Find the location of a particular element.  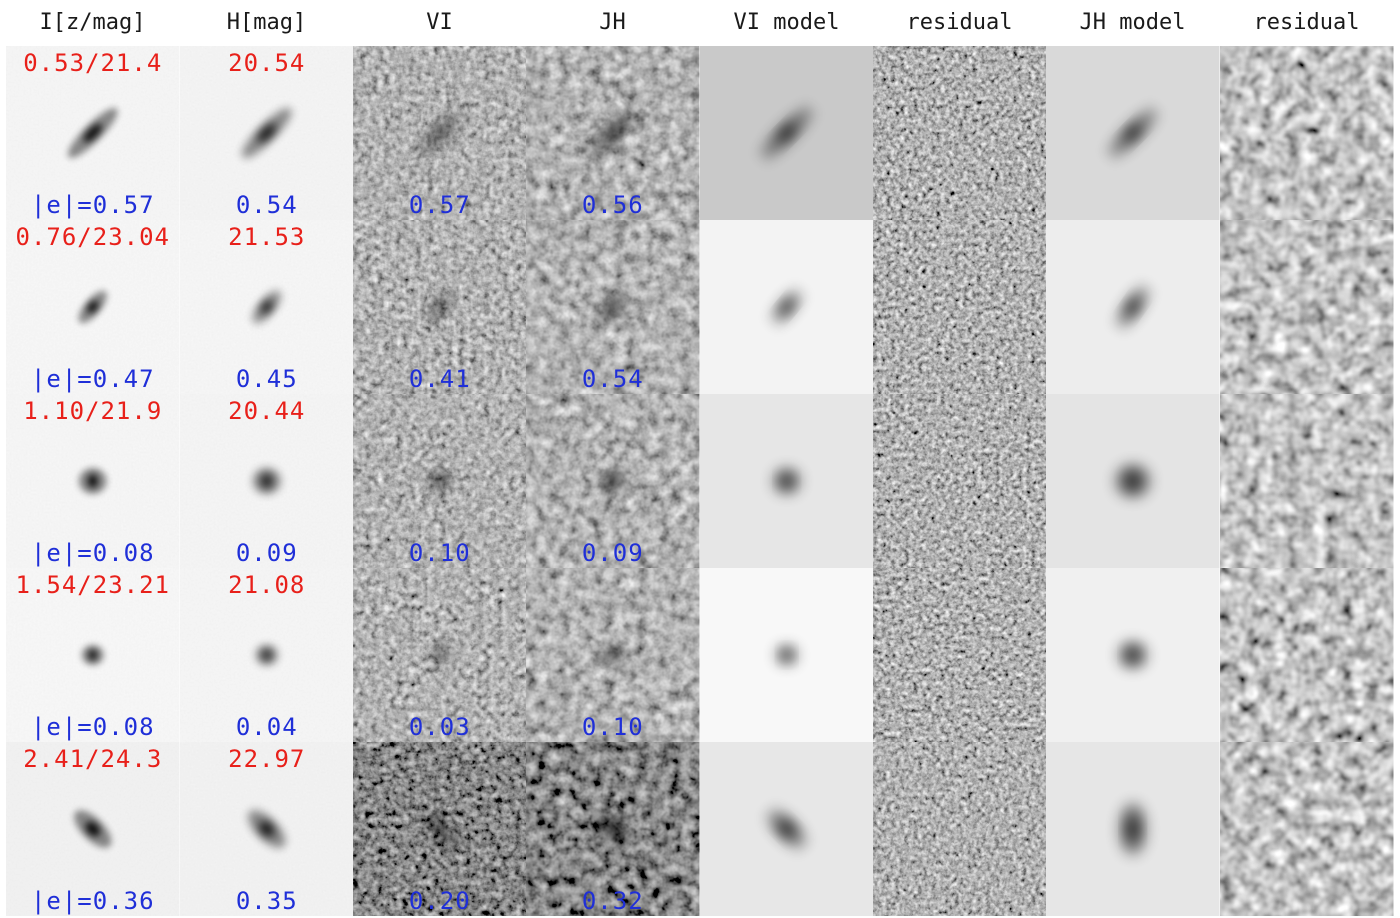

galaxy-image-i-z-mag-row-3: 1.10/21.9 |e|=0.08 is located at coordinates (93, 481).